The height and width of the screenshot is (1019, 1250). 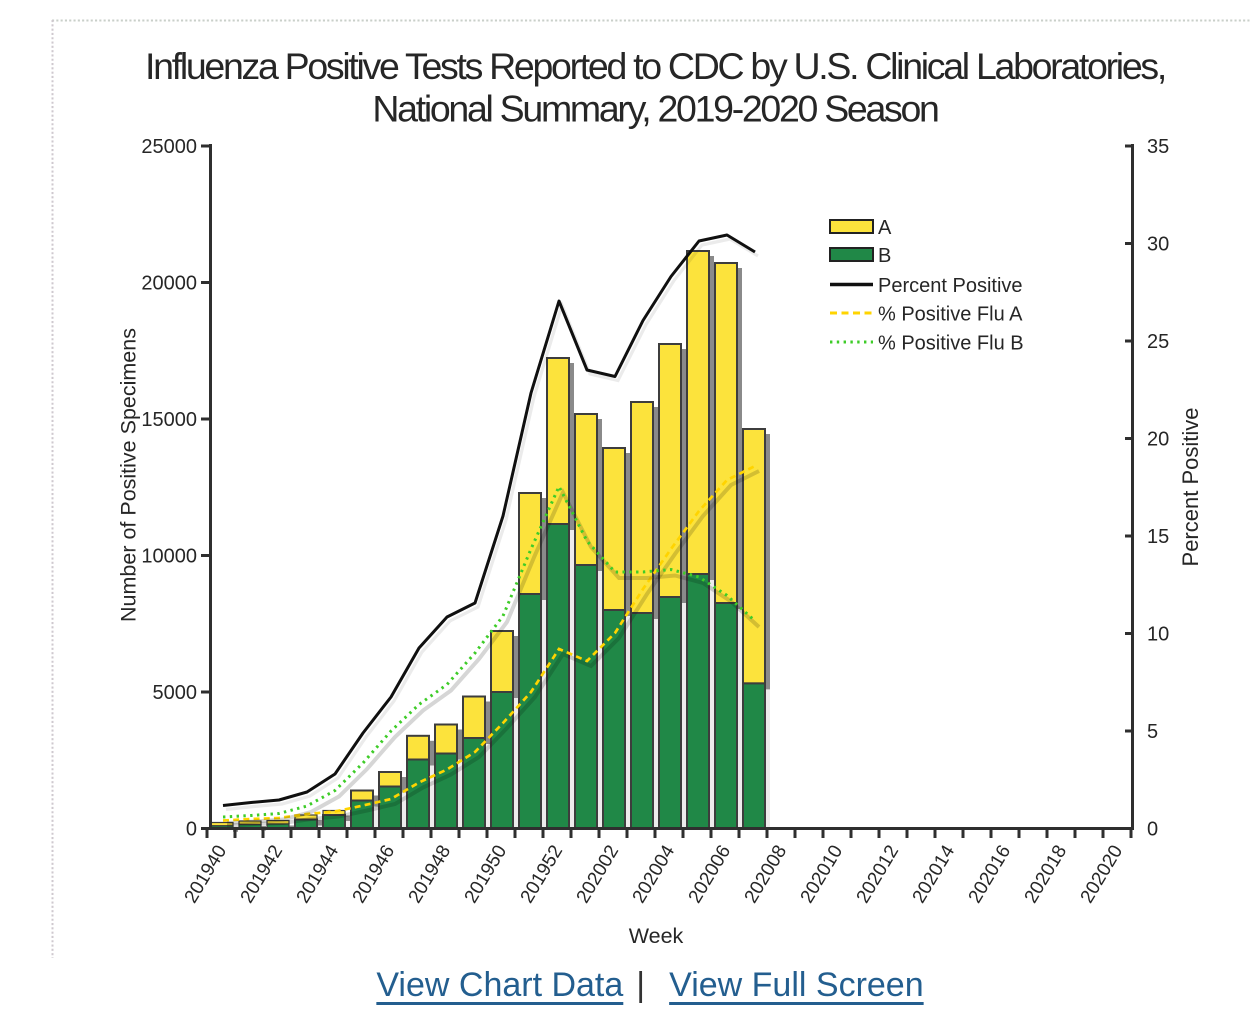 What do you see at coordinates (1158, 245) in the screenshot?
I see `svg-text: 30` at bounding box center [1158, 245].